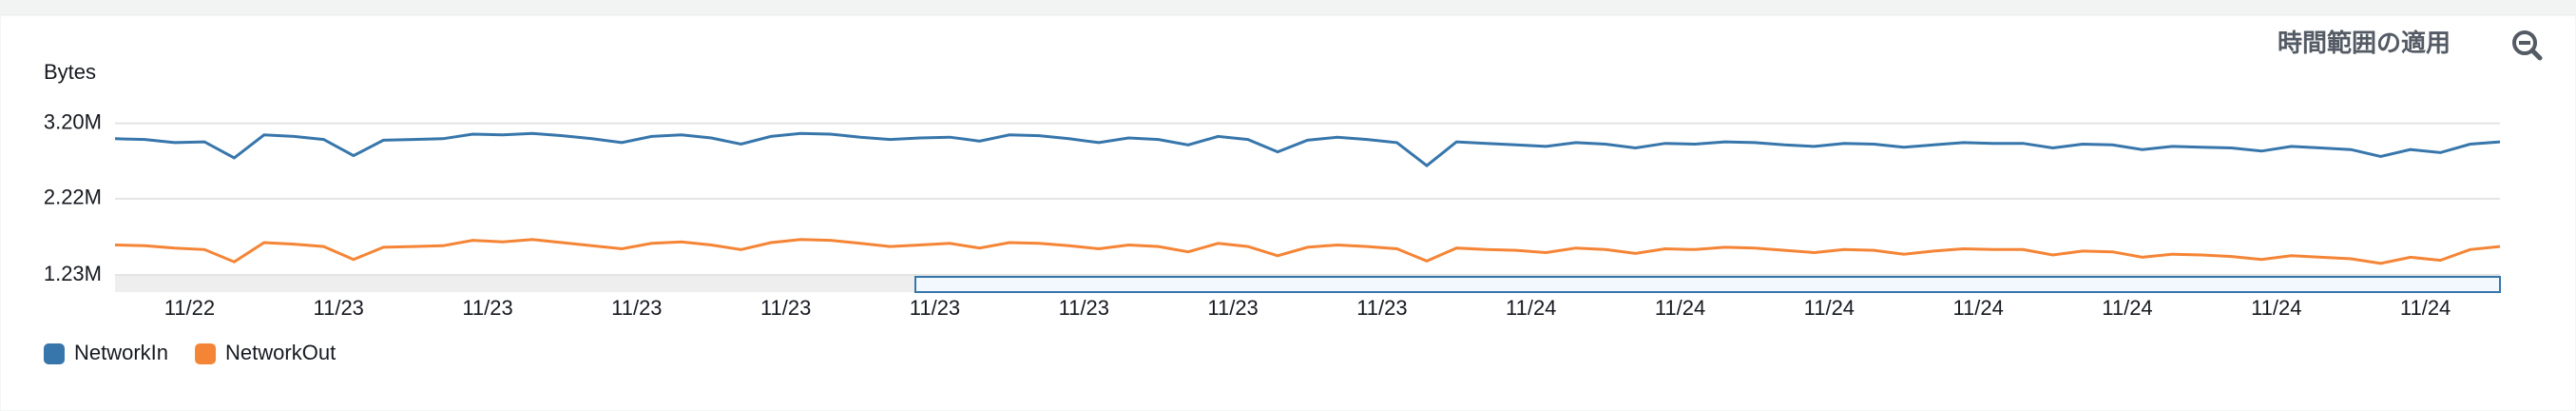  What do you see at coordinates (73, 273) in the screenshot?
I see `y-tick-label: 1.23M` at bounding box center [73, 273].